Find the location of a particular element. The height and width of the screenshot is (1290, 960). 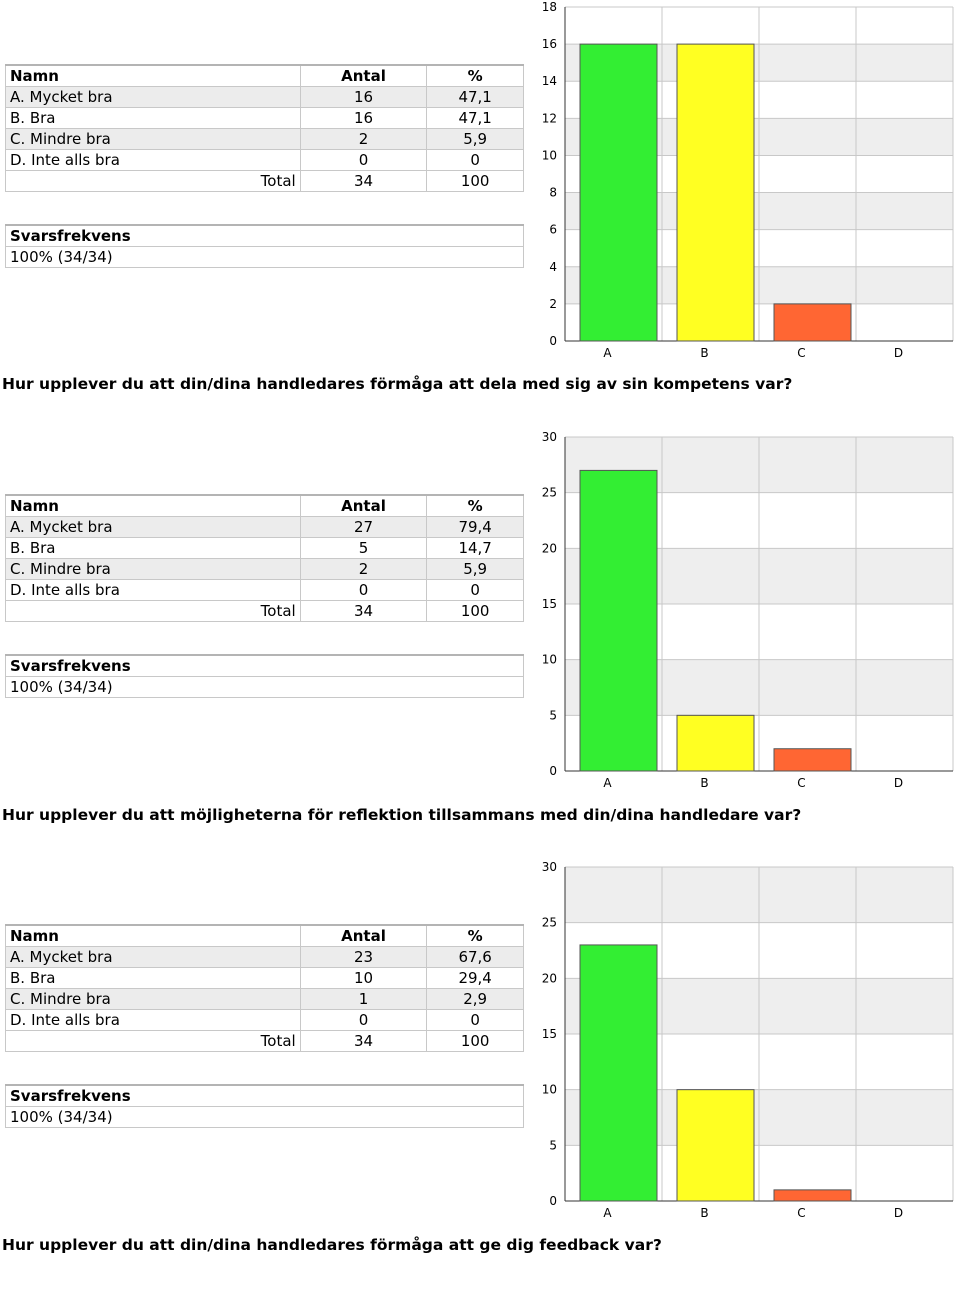

y-tick-label: 4 is located at coordinates (553, 267).